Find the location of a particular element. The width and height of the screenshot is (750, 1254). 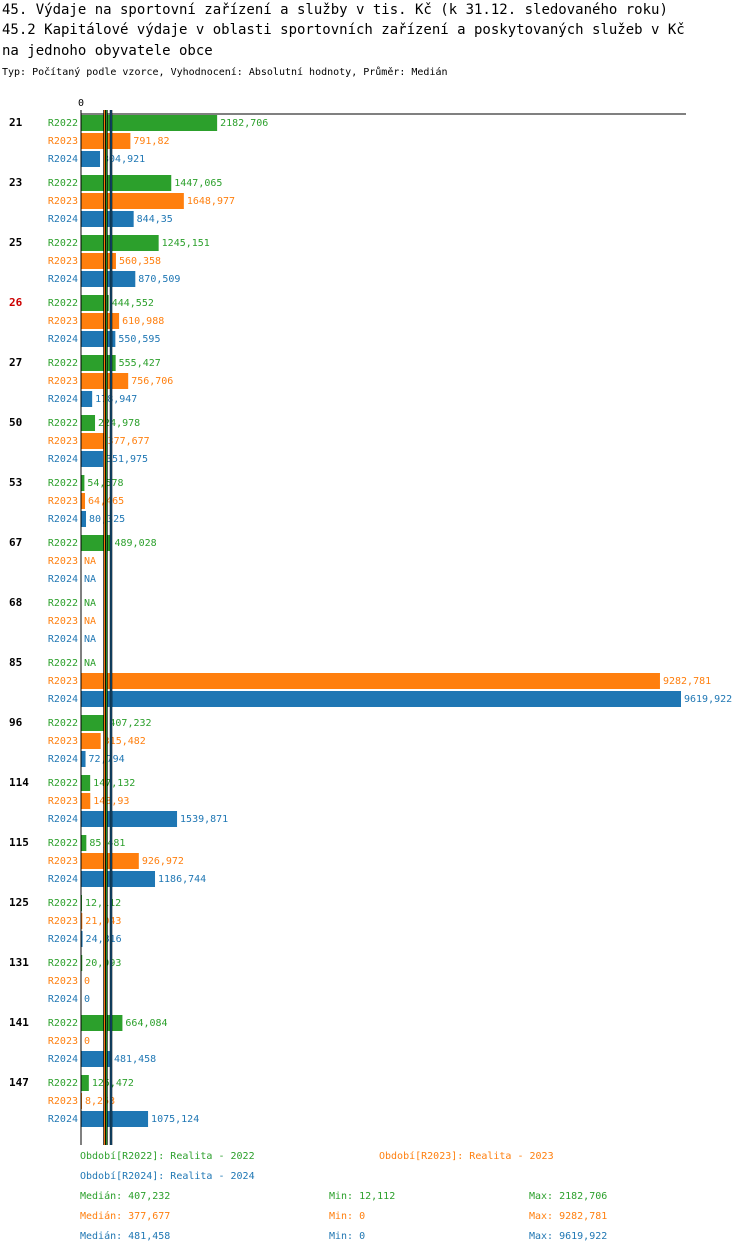

value-label-27-R2024: 178,947 is located at coordinates (116, 399).